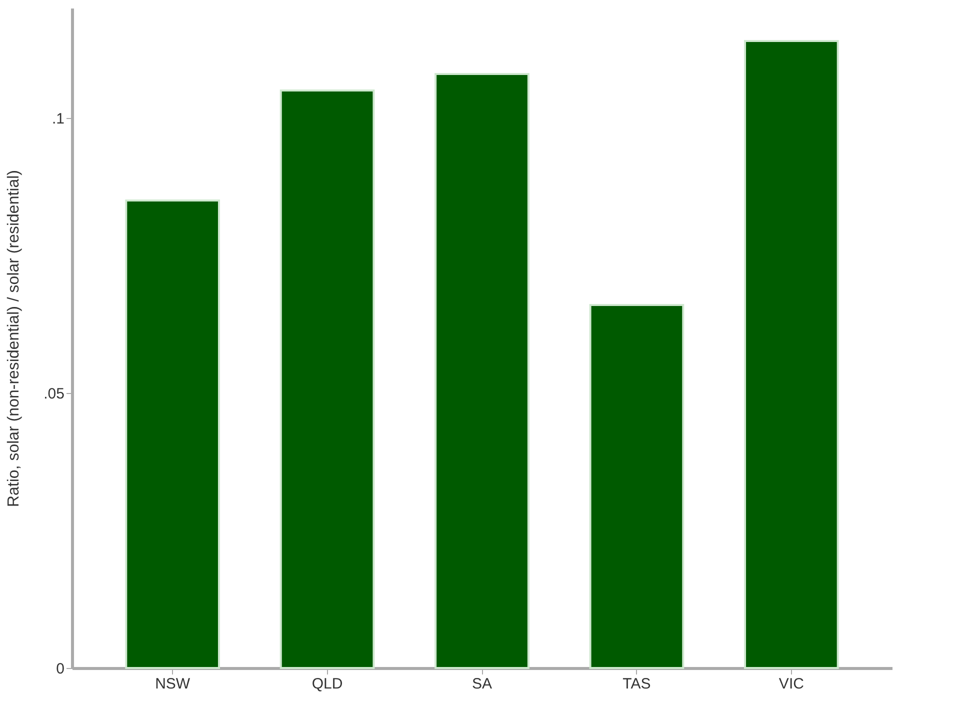 Image resolution: width=960 pixels, height=709 pixels. Describe the element at coordinates (14, 339) in the screenshot. I see `y-axis-title: Ratio, solar (non-residential) / solar (residential)` at that location.